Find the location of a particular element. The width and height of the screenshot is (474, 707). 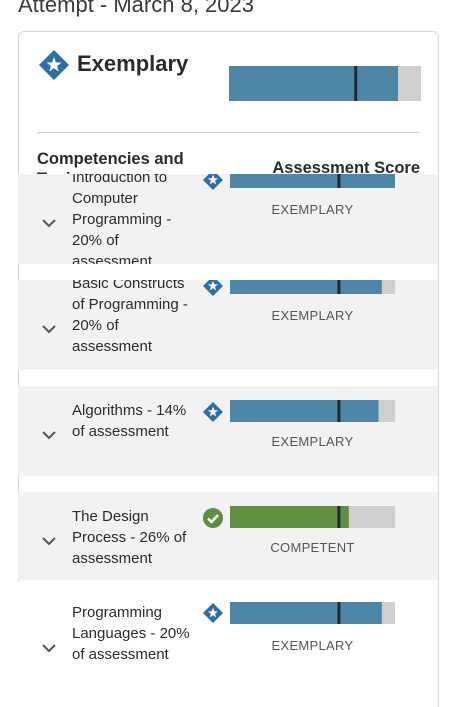

check-badge-icon is located at coordinates (213, 518).